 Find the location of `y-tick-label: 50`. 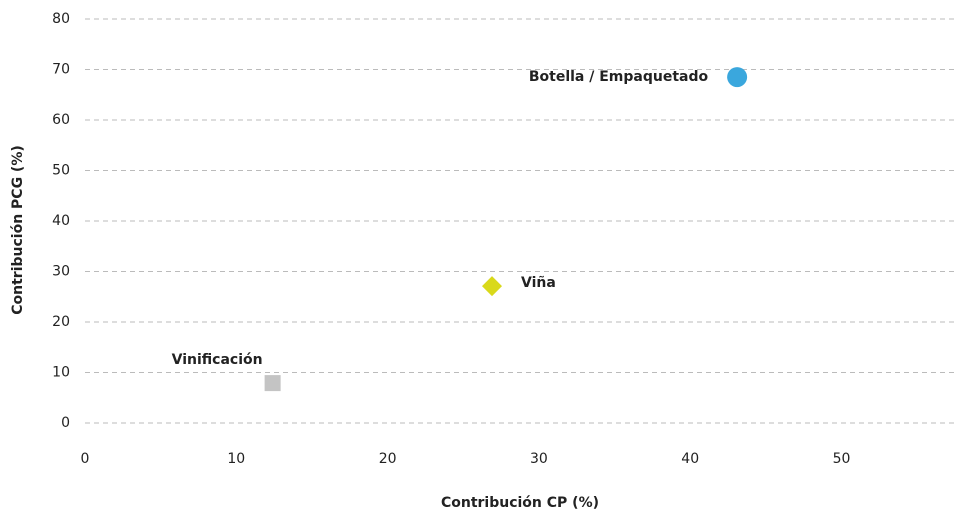

y-tick-label: 50 is located at coordinates (61, 171).